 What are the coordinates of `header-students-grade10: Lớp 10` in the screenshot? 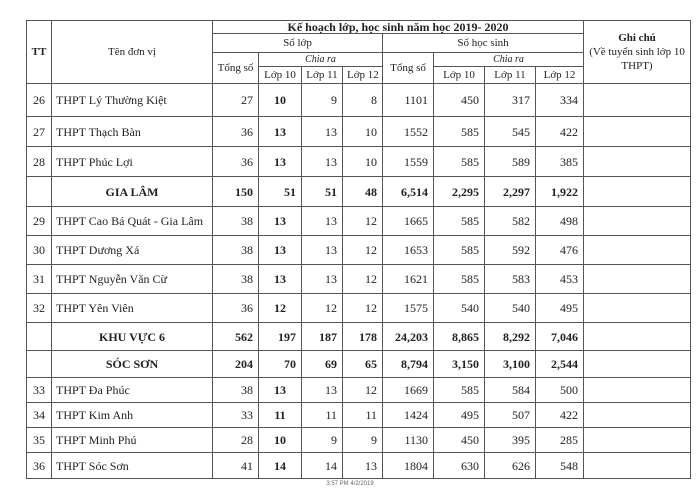 It's located at (459, 75).